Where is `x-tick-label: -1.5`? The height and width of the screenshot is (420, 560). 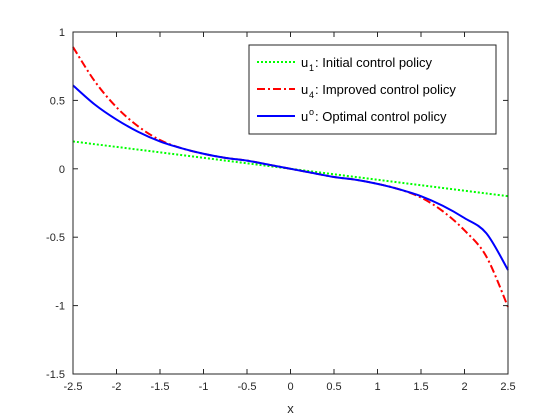
x-tick-label: -1.5 is located at coordinates (160, 387).